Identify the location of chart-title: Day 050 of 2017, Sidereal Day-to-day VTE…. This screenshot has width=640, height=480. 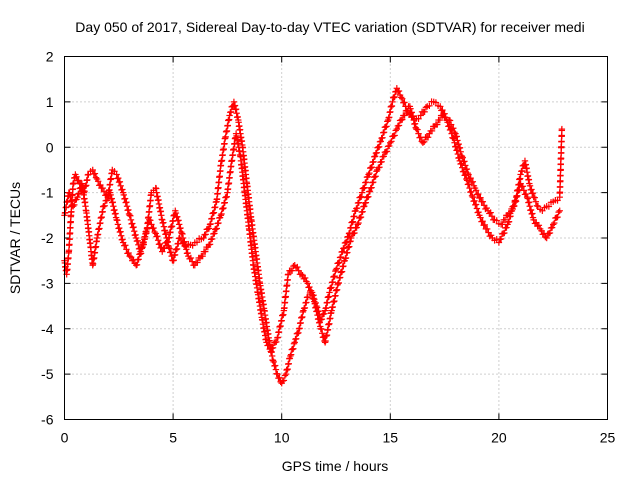
(329, 27).